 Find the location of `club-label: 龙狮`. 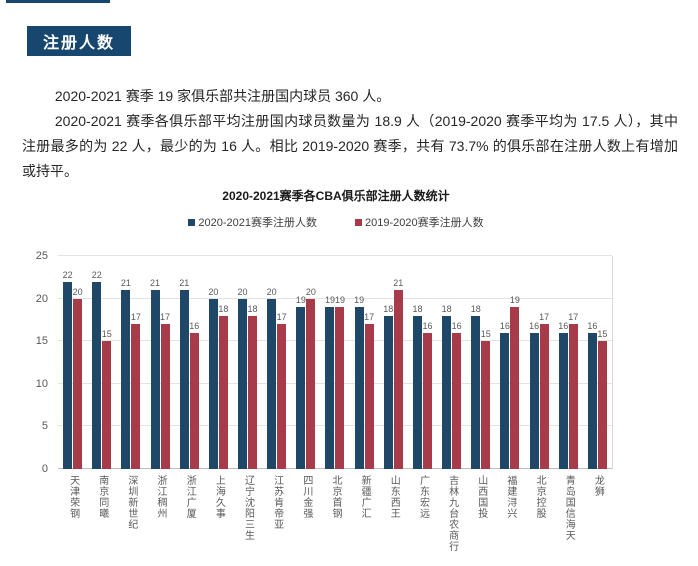

club-label: 龙狮 is located at coordinates (598, 486).